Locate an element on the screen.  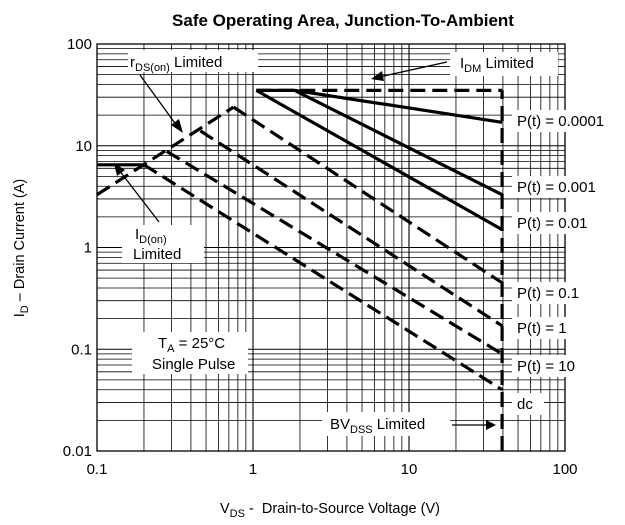
single-pulse-label: Single Pulse is located at coordinates (193, 364).